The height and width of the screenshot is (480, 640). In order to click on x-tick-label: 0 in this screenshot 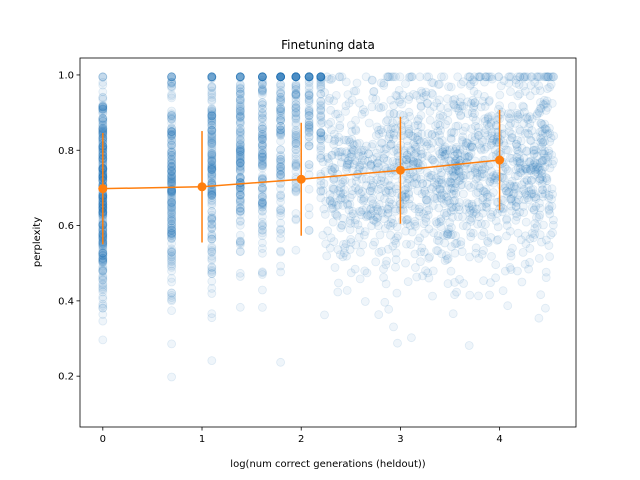, I will do `click(103, 439)`.